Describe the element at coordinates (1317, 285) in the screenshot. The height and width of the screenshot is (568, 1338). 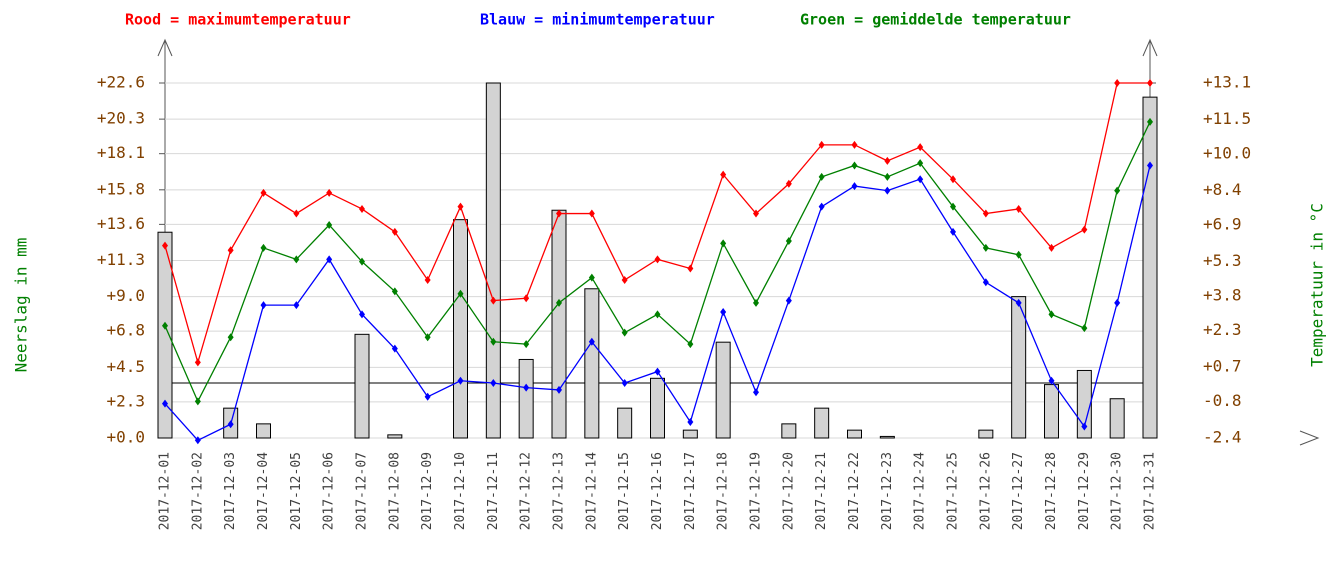
I see `y2-axis-label: Temperatuur in °C` at that location.